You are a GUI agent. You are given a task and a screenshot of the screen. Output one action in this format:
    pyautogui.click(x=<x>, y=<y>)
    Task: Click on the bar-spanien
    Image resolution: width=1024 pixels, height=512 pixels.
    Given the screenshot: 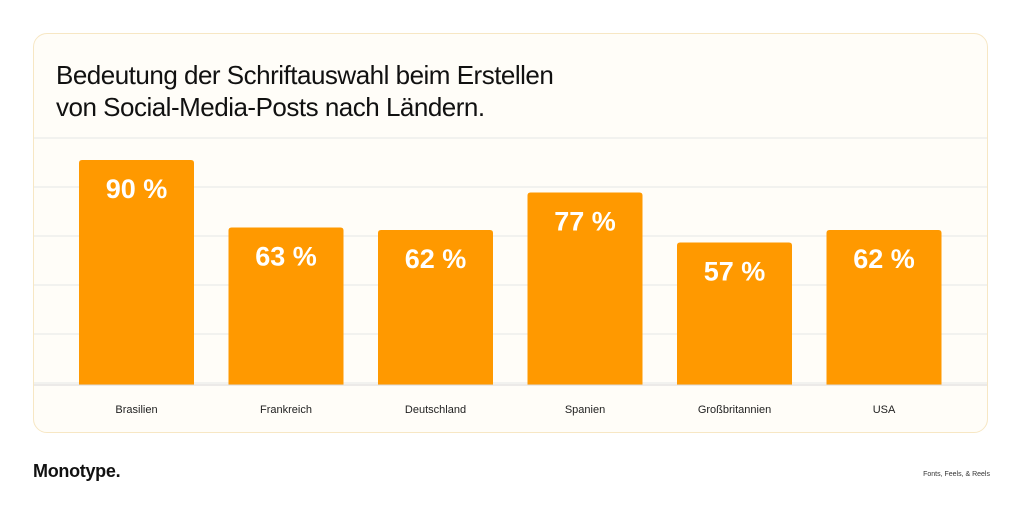 What is the action you would take?
    pyautogui.click(x=585, y=288)
    